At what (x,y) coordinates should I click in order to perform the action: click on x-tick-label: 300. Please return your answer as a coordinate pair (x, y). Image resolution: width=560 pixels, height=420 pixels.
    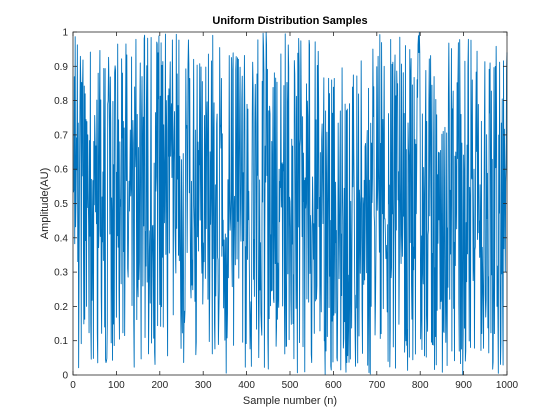
    Looking at the image, I should click on (203, 385).